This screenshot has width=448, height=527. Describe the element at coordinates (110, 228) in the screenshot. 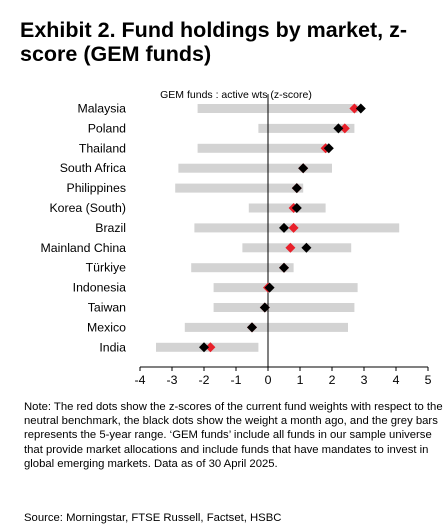

I see `category-label: Brazil` at that location.